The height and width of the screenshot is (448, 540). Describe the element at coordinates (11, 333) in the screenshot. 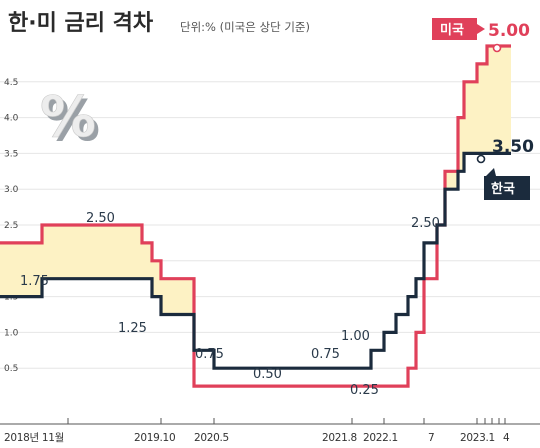

I see `y-tick-label: 1.0` at that location.